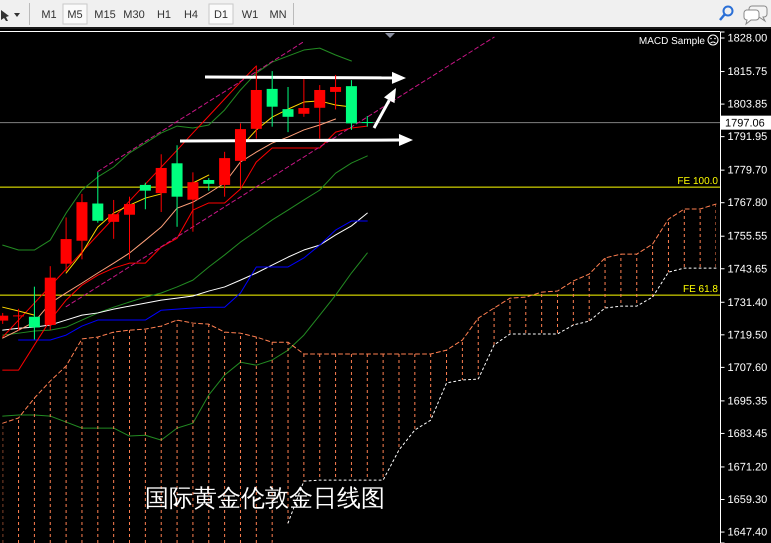 This screenshot has width=771, height=543. I want to click on text: M1, so click(49, 15).